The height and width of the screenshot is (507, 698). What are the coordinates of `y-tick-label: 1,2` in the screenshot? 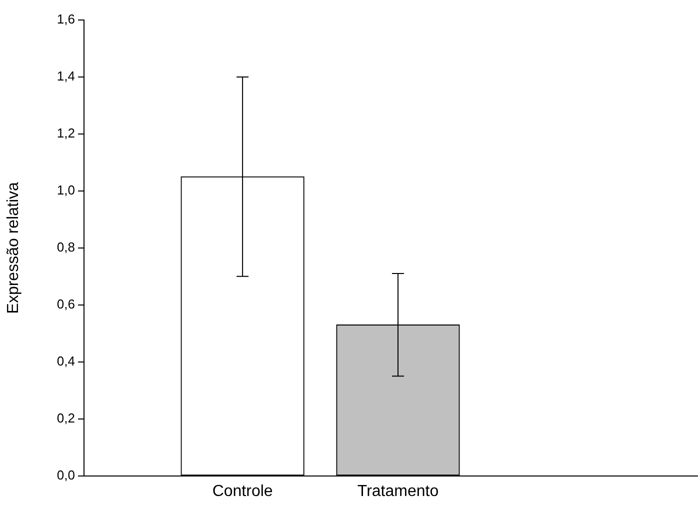 It's located at (65, 133).